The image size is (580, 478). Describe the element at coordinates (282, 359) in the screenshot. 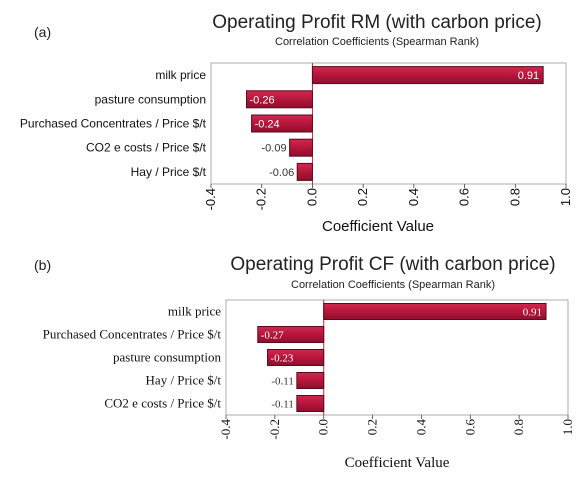

I see `data-label: -0.23` at that location.